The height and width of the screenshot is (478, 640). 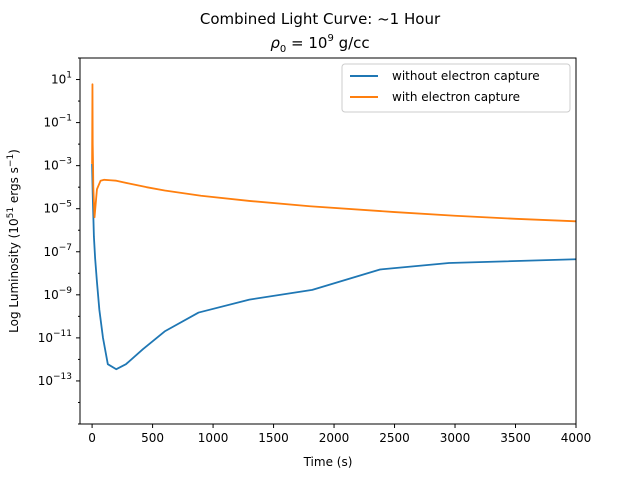 I want to click on x-tick-label: 3500, so click(x=515, y=438).